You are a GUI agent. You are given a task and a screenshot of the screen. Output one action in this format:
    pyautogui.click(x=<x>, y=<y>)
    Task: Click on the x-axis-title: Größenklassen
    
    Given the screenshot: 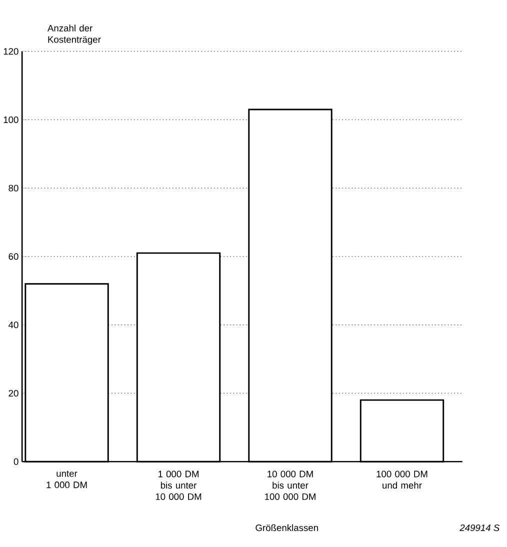 What is the action you would take?
    pyautogui.click(x=287, y=528)
    